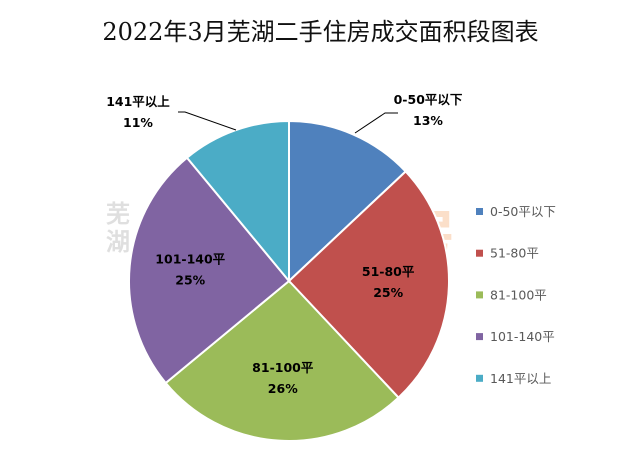 Image resolution: width=641 pixels, height=466 pixels. What do you see at coordinates (388, 292) in the screenshot?
I see `data-label-value-1: 25%` at bounding box center [388, 292].